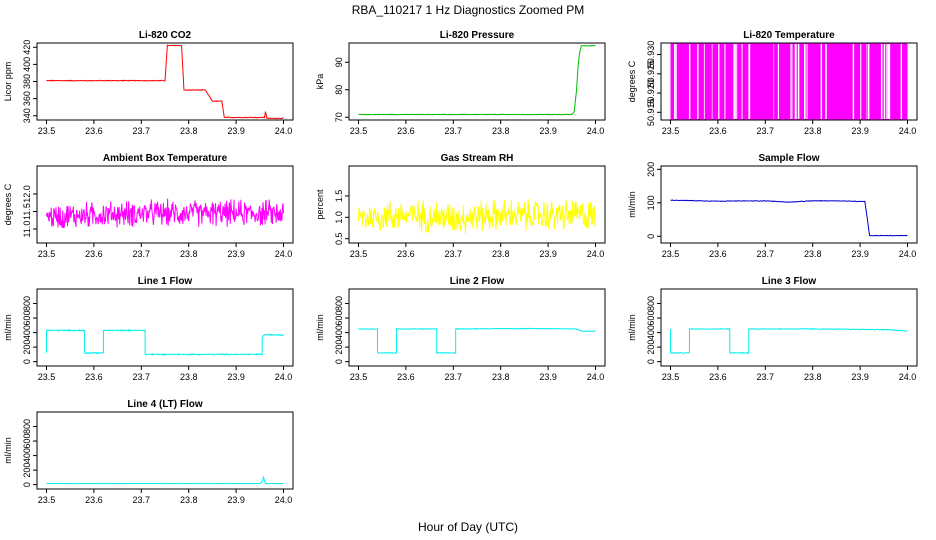 Image resolution: width=936 pixels, height=540 pixels. Describe the element at coordinates (27, 194) in the screenshot. I see `y-tick-label: 12.0` at that location.